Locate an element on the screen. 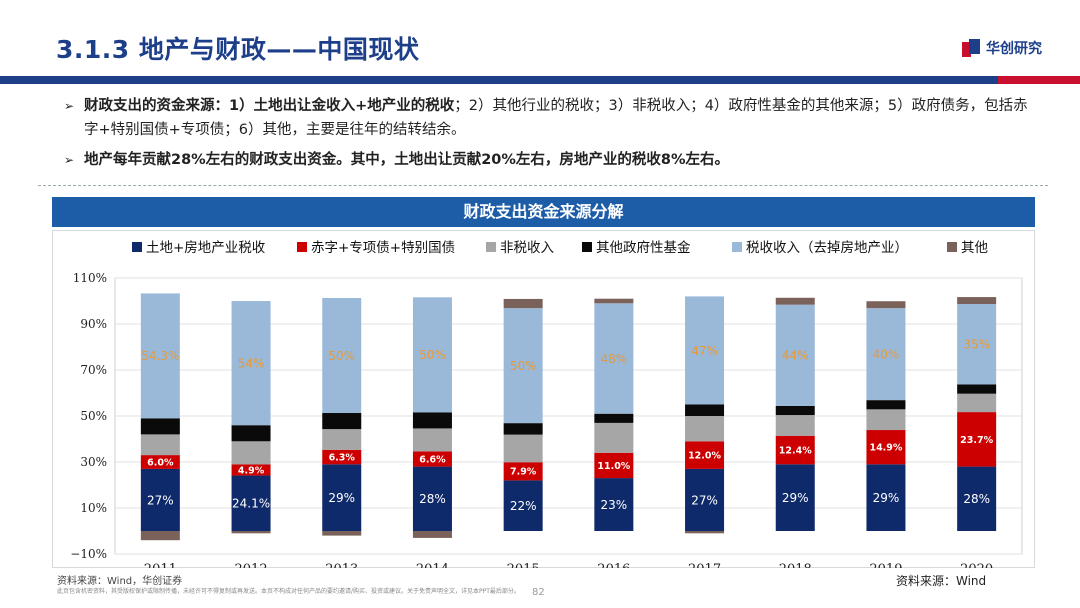  legend-label: 税收收入（去掉房地产业） is located at coordinates (827, 248).